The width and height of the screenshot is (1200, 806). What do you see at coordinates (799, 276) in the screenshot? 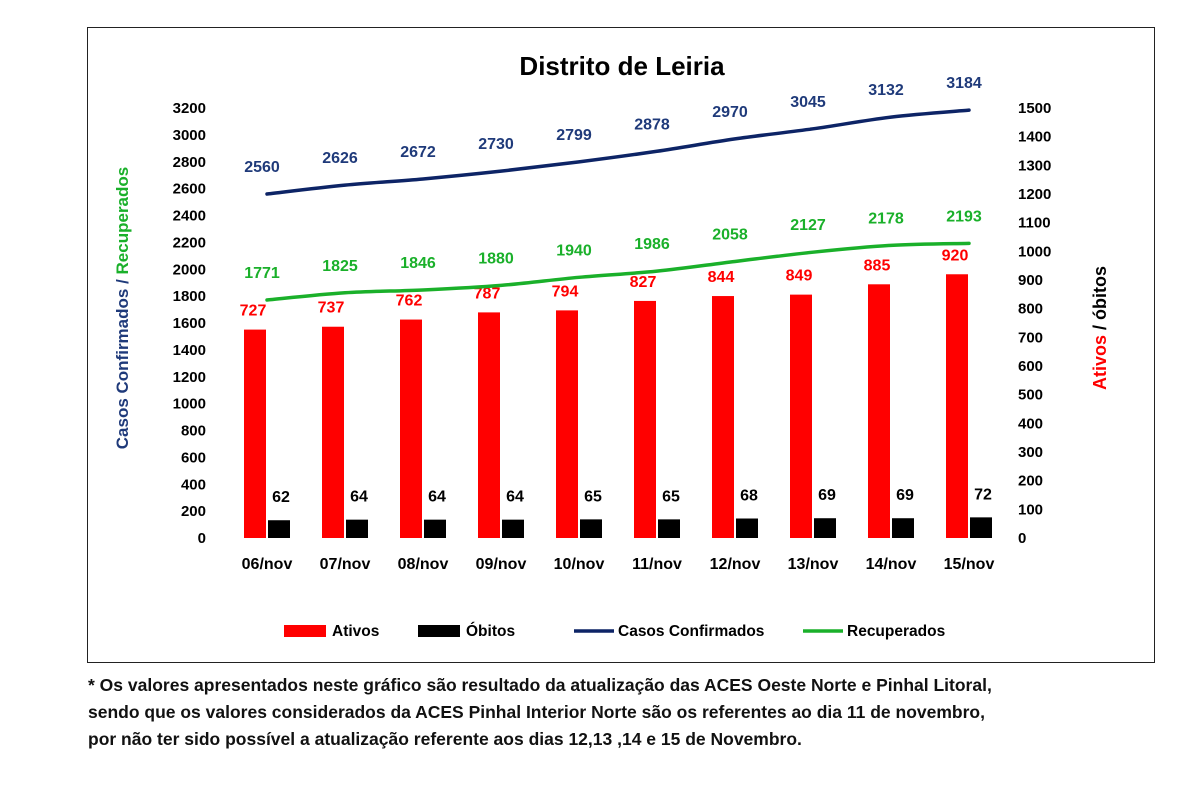
I see `data-label-ativos: 849` at bounding box center [799, 276].